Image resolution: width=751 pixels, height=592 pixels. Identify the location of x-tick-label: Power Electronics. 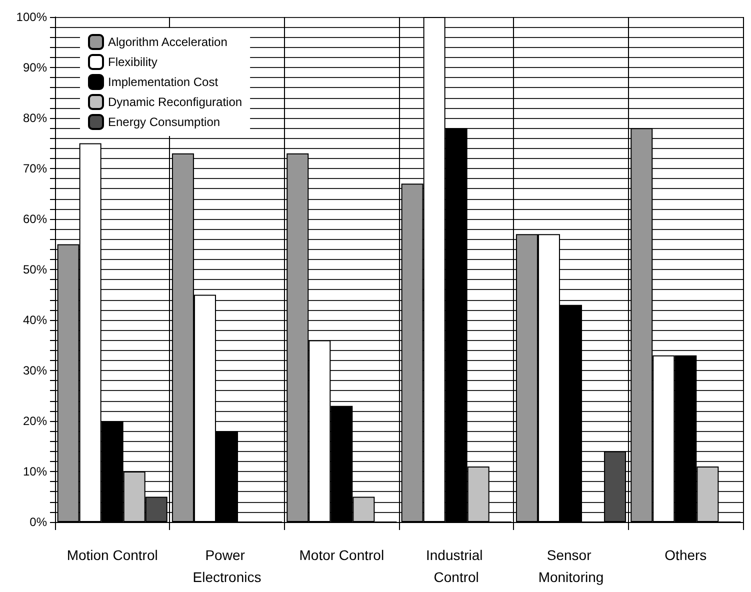
(227, 566).